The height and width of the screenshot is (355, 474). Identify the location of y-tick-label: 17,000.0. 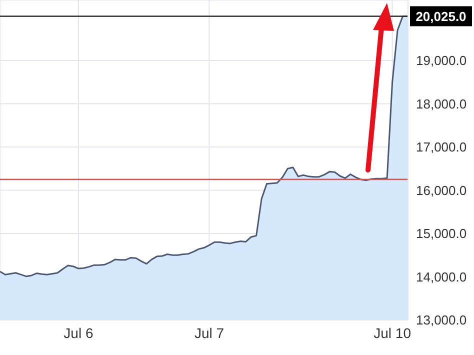
(441, 147).